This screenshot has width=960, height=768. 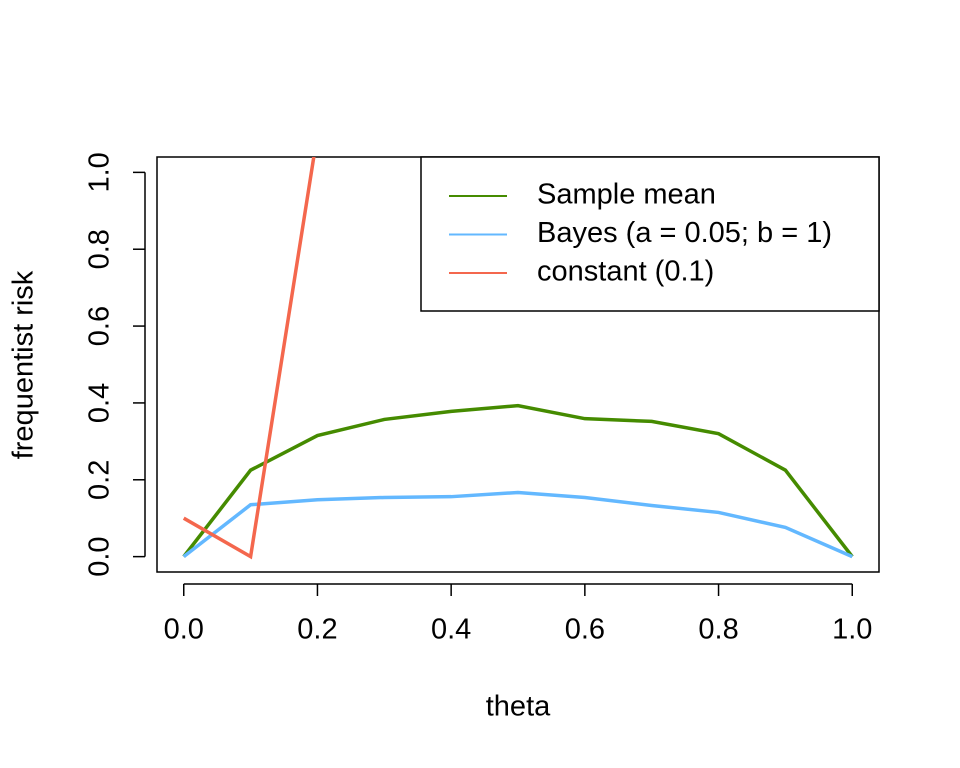 What do you see at coordinates (100, 172) in the screenshot?
I see `y-tick-label: 1.0` at bounding box center [100, 172].